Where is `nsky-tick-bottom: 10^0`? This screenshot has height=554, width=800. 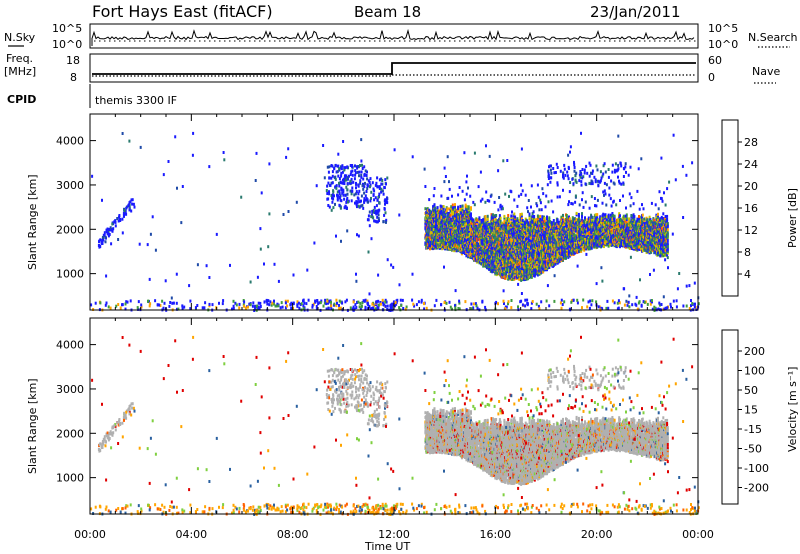 nsky-tick-bottom: 10^0 is located at coordinates (67, 44).